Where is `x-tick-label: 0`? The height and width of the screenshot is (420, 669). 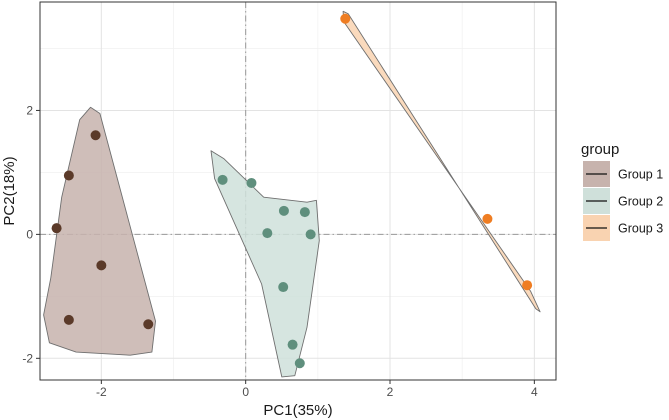 x-tick-label: 0 is located at coordinates (245, 392).